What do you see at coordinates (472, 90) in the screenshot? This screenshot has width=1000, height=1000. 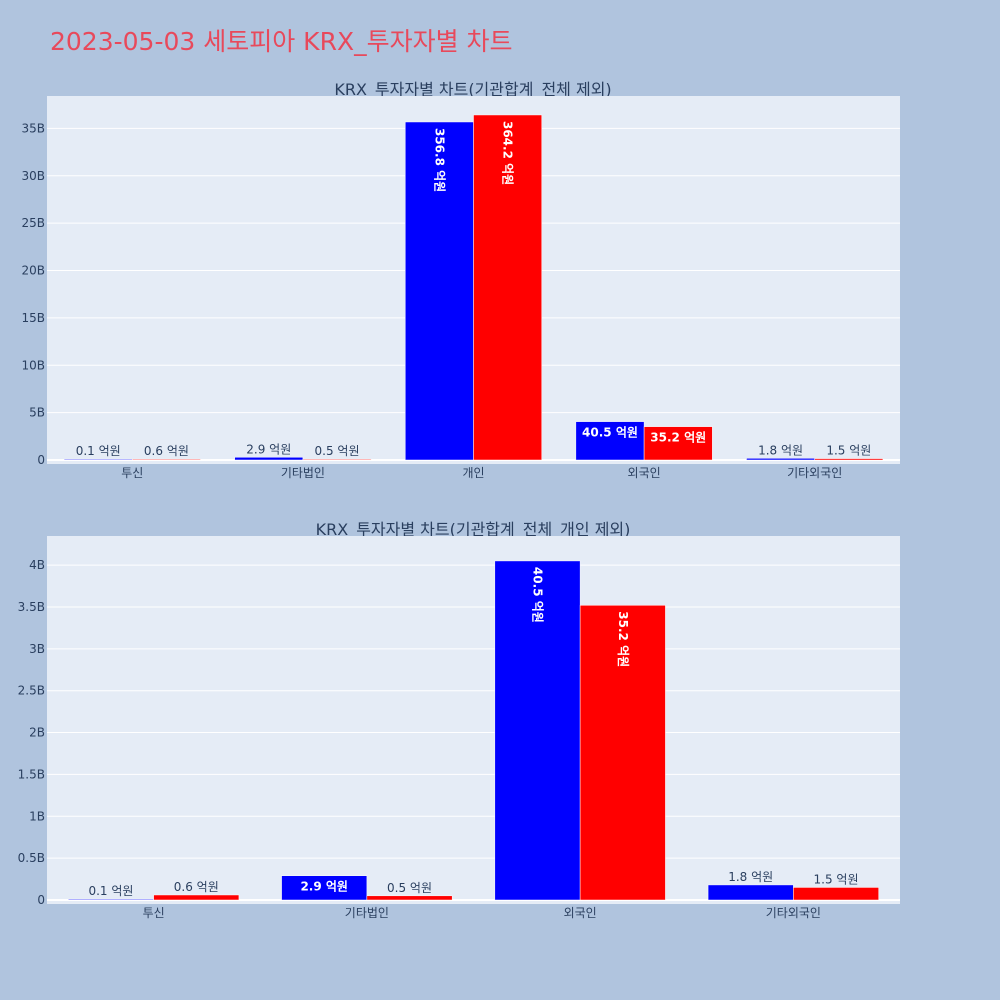 I see `chart-1-title: KRX_투자자별 차트(기관합계_전체 제외)` at bounding box center [472, 90].